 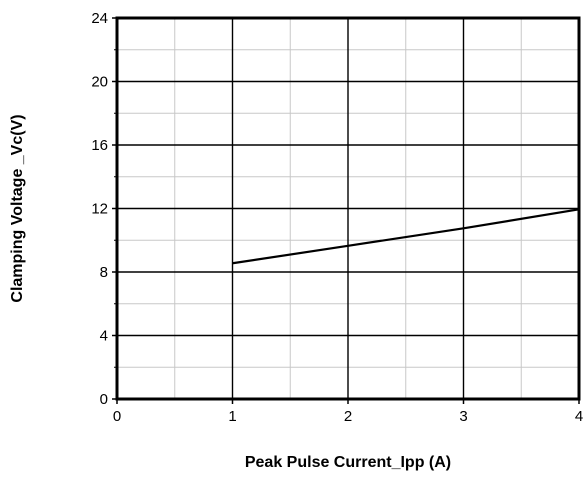 What do you see at coordinates (99, 145) in the screenshot?
I see `y-tick-label: 16` at bounding box center [99, 145].